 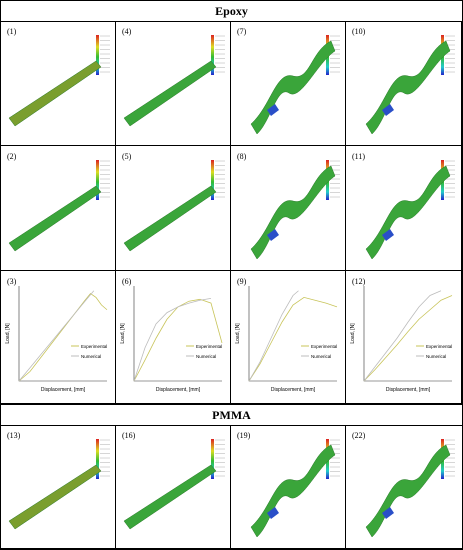 I want to click on panel-3: (7), so click(x=288, y=83).